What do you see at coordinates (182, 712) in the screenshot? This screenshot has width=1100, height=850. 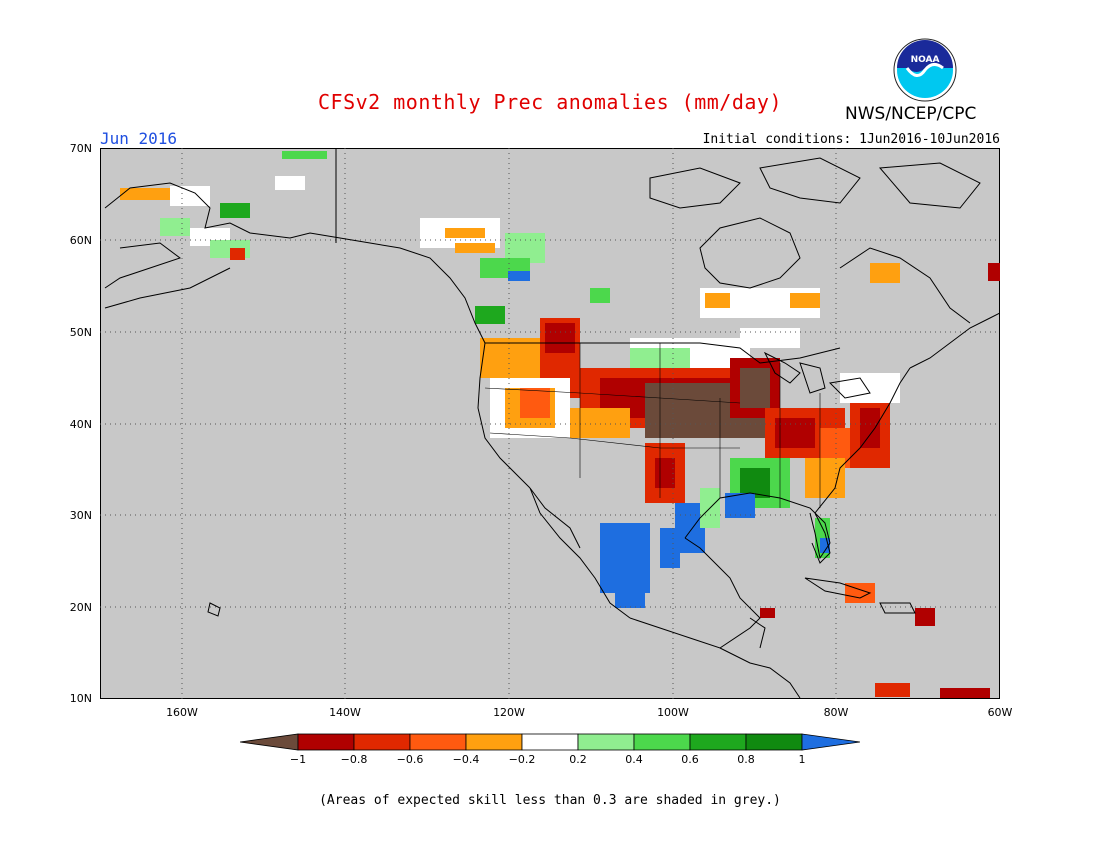 I see `lon-label-160w: 160W` at bounding box center [182, 712].